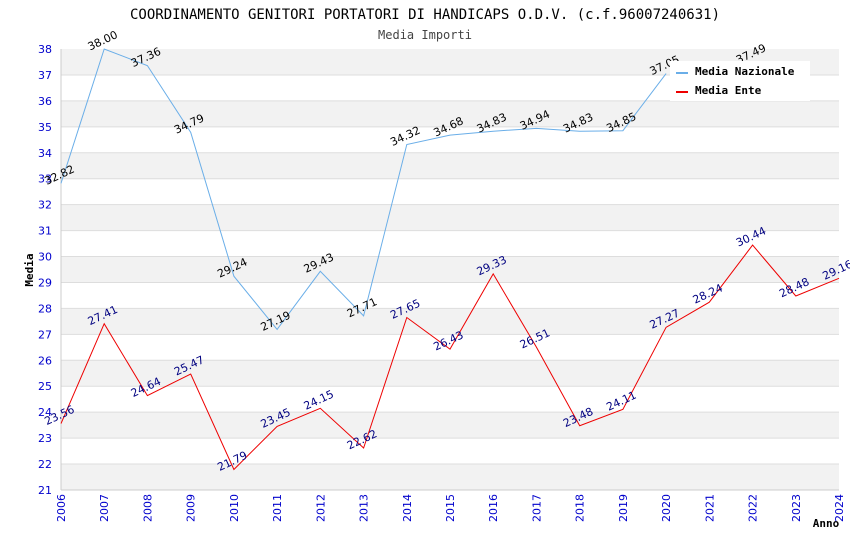  I want to click on x-tick-label: 2023, so click(796, 508).